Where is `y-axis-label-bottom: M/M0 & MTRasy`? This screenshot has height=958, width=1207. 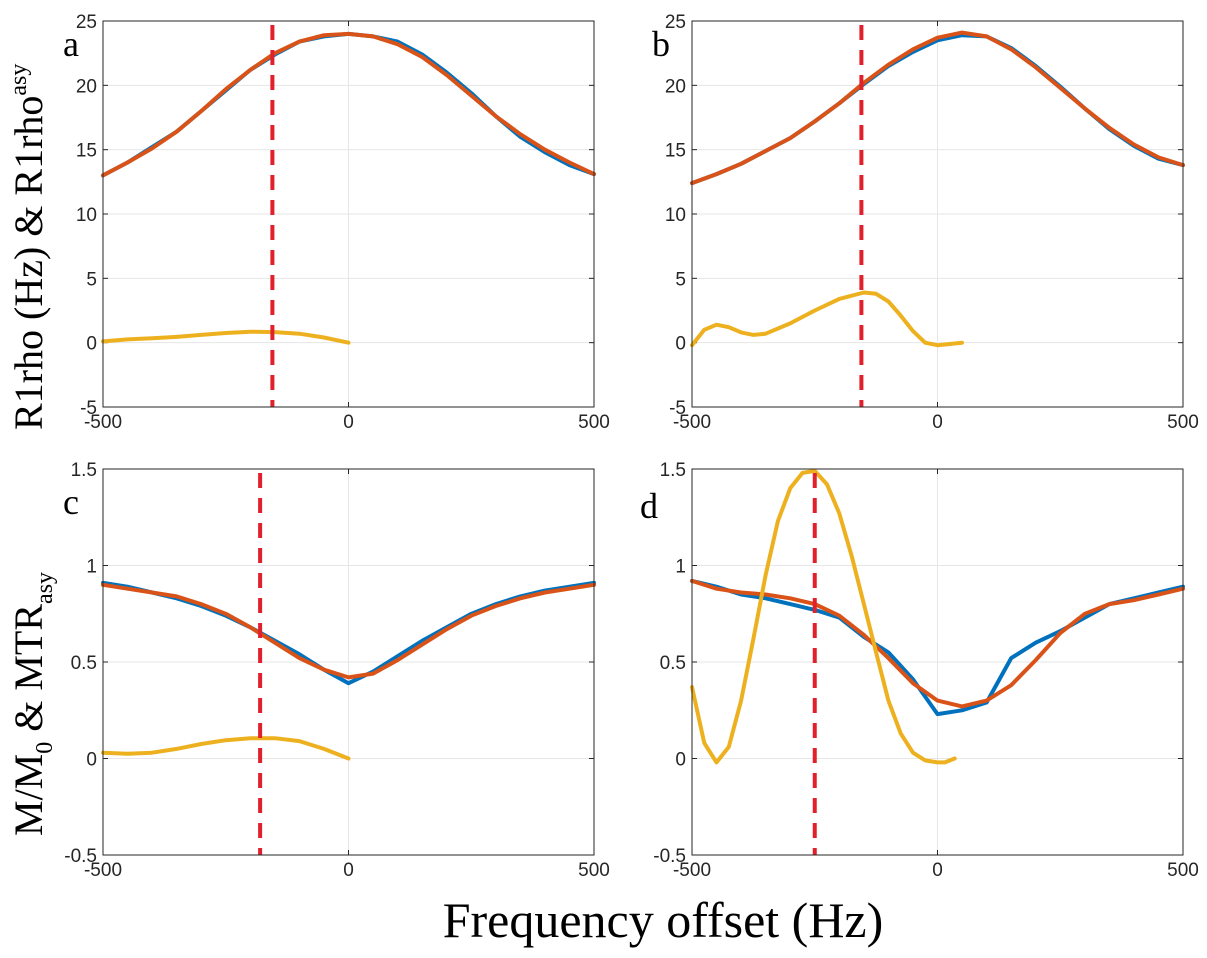
y-axis-label-bottom: M/M0 & MTRasy is located at coordinates (32, 704).